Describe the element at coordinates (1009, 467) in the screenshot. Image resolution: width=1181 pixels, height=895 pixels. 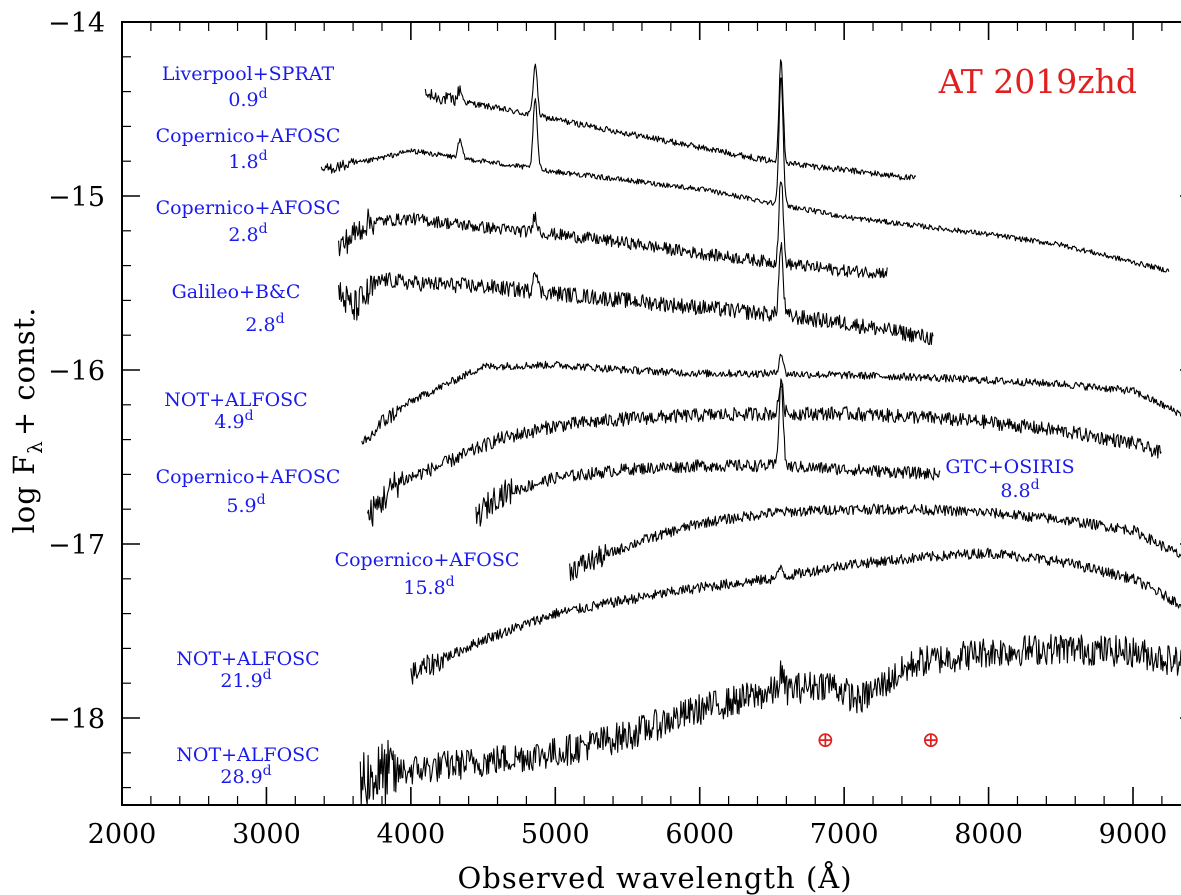
I see `spectrum-instrument-label: GTC+OSIRIS` at that location.